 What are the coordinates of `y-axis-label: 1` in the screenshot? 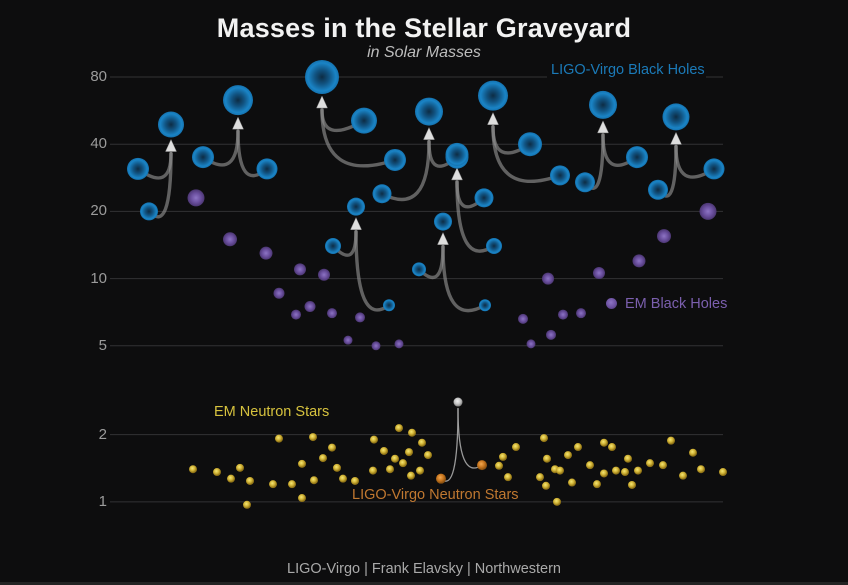 It's located at (102, 501).